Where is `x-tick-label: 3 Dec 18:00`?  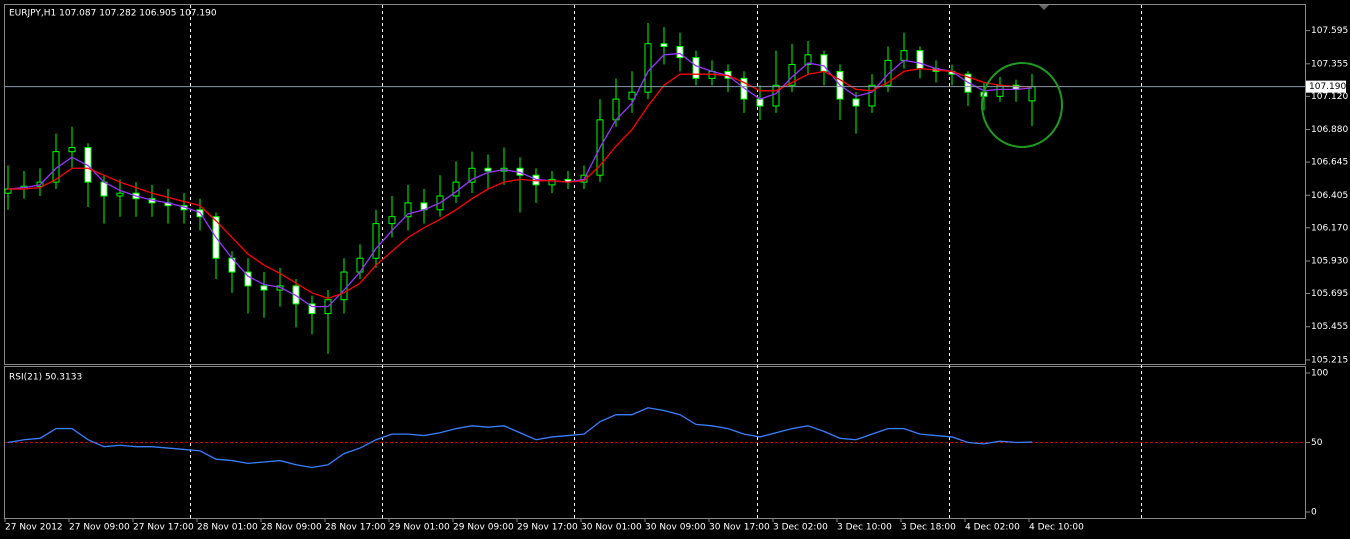 x-tick-label: 3 Dec 18:00 is located at coordinates (928, 528).